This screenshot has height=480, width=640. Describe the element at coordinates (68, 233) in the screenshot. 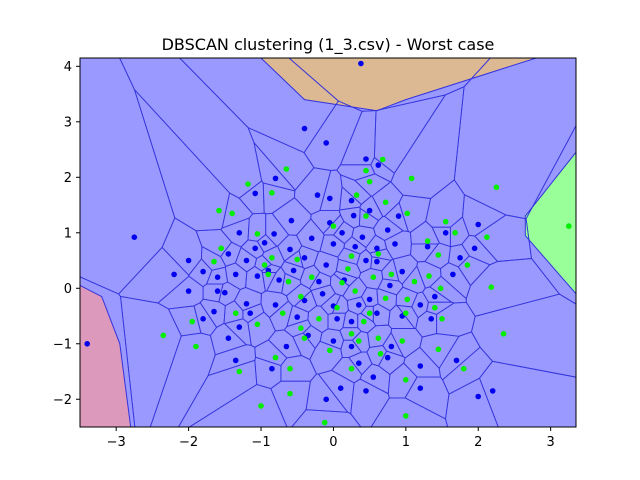

I see `y-tick-label: 1` at that location.